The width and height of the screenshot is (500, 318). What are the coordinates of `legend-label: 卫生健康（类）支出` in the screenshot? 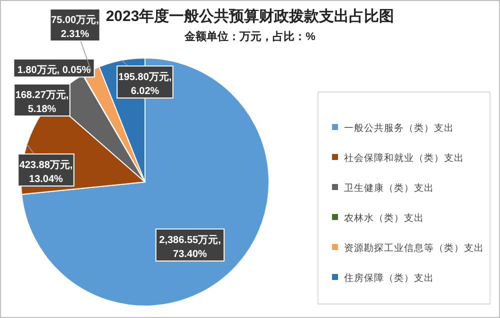 It's located at (389, 188).